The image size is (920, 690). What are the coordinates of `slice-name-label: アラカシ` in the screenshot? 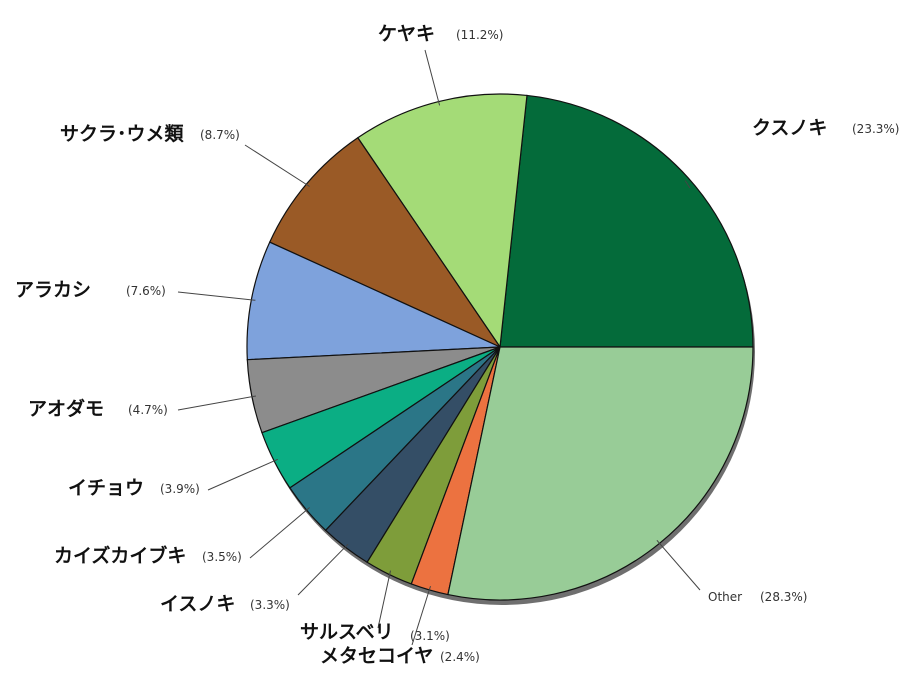 It's located at (53, 290).